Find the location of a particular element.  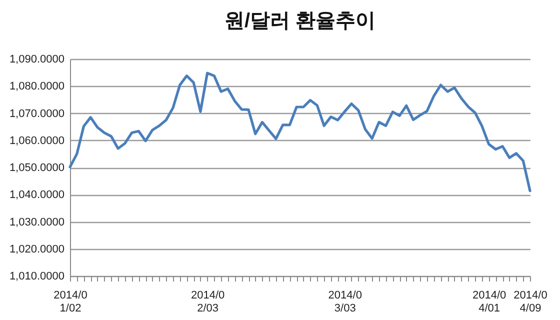

x-tick-label: 2014/04/01 is located at coordinates (489, 302).